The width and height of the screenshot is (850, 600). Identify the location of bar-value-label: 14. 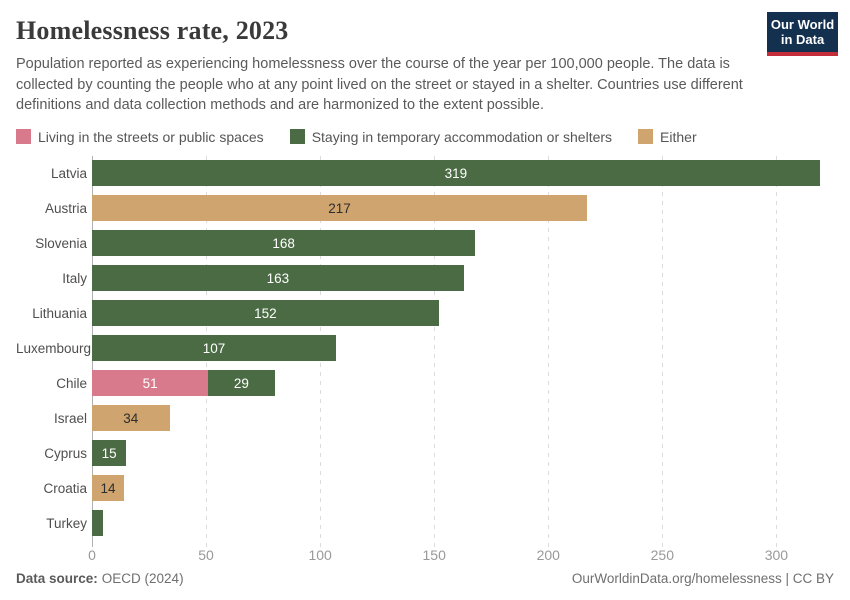
(108, 488).